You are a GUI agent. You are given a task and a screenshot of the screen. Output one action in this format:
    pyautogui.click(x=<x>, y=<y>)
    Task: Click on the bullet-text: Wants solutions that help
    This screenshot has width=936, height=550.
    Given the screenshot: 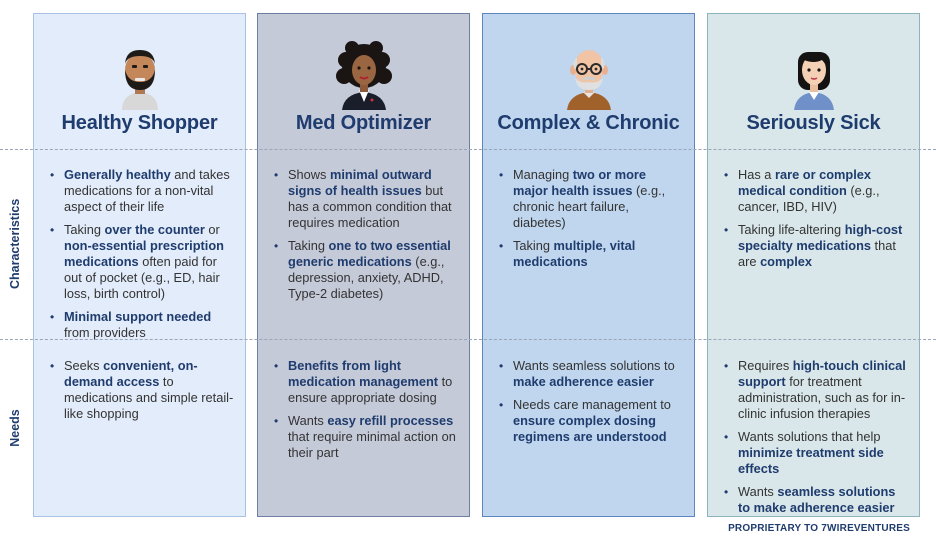 What is the action you would take?
    pyautogui.click(x=809, y=436)
    